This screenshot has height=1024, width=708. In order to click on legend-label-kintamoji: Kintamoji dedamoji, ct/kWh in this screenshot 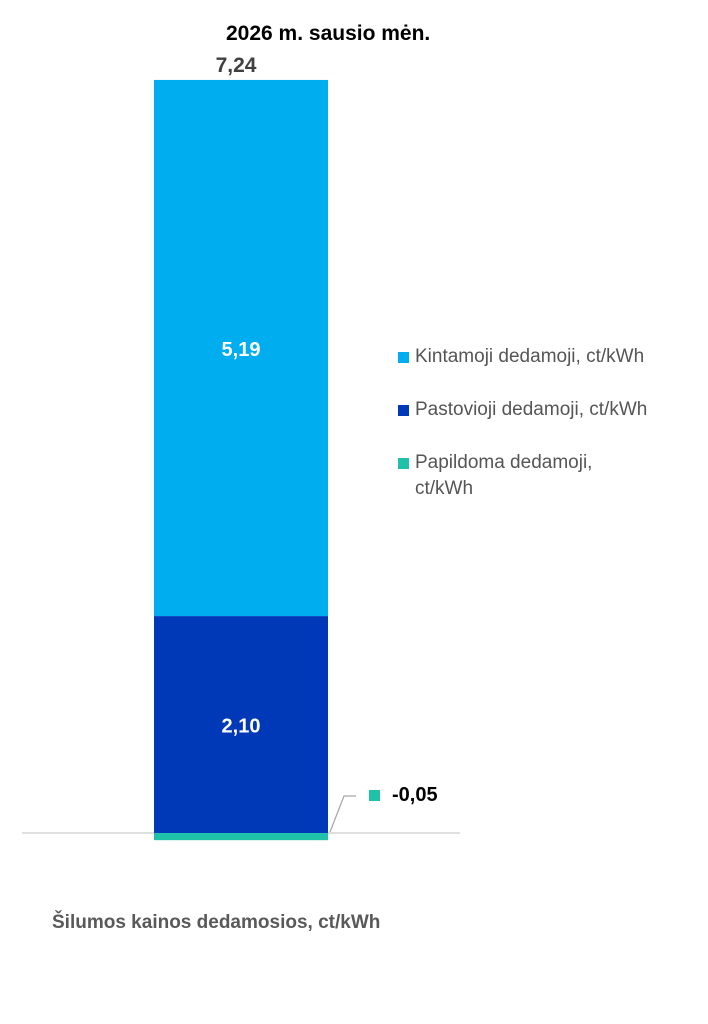, I will do `click(530, 356)`.